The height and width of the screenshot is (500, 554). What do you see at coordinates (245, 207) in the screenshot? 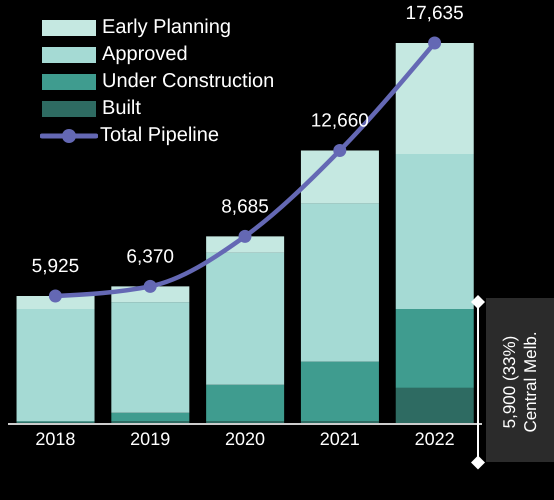
I see `data-label: 8,685` at bounding box center [245, 207].